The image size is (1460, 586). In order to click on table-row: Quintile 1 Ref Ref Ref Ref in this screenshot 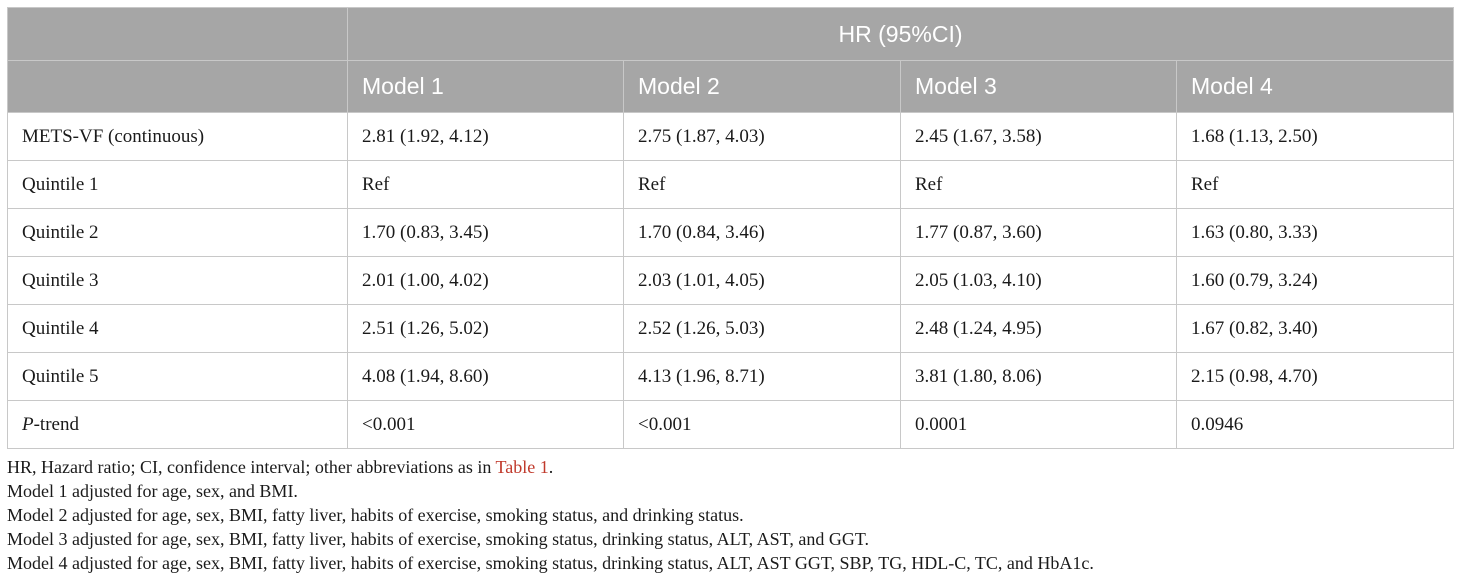, I will do `click(731, 184)`.